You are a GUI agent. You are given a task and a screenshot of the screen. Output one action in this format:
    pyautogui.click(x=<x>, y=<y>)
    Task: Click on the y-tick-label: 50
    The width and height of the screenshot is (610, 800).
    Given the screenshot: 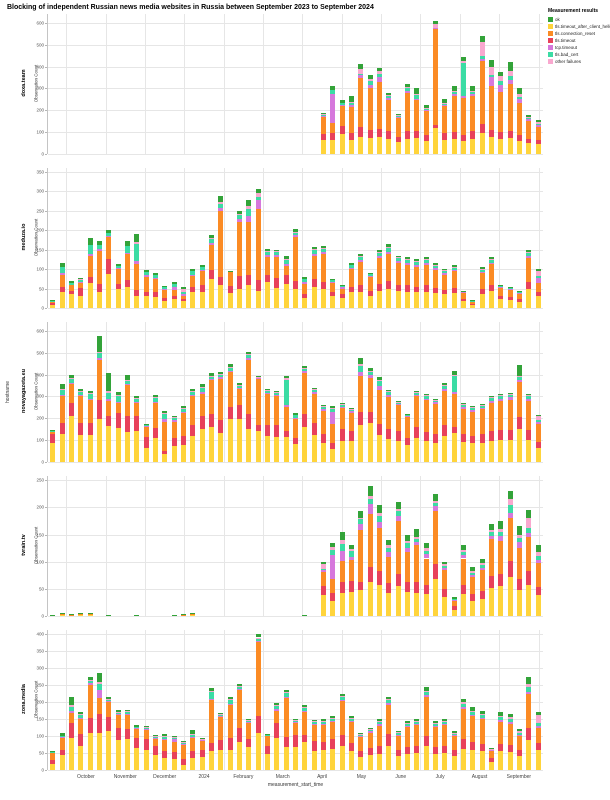 What is the action you would take?
    pyautogui.click(x=41, y=589)
    